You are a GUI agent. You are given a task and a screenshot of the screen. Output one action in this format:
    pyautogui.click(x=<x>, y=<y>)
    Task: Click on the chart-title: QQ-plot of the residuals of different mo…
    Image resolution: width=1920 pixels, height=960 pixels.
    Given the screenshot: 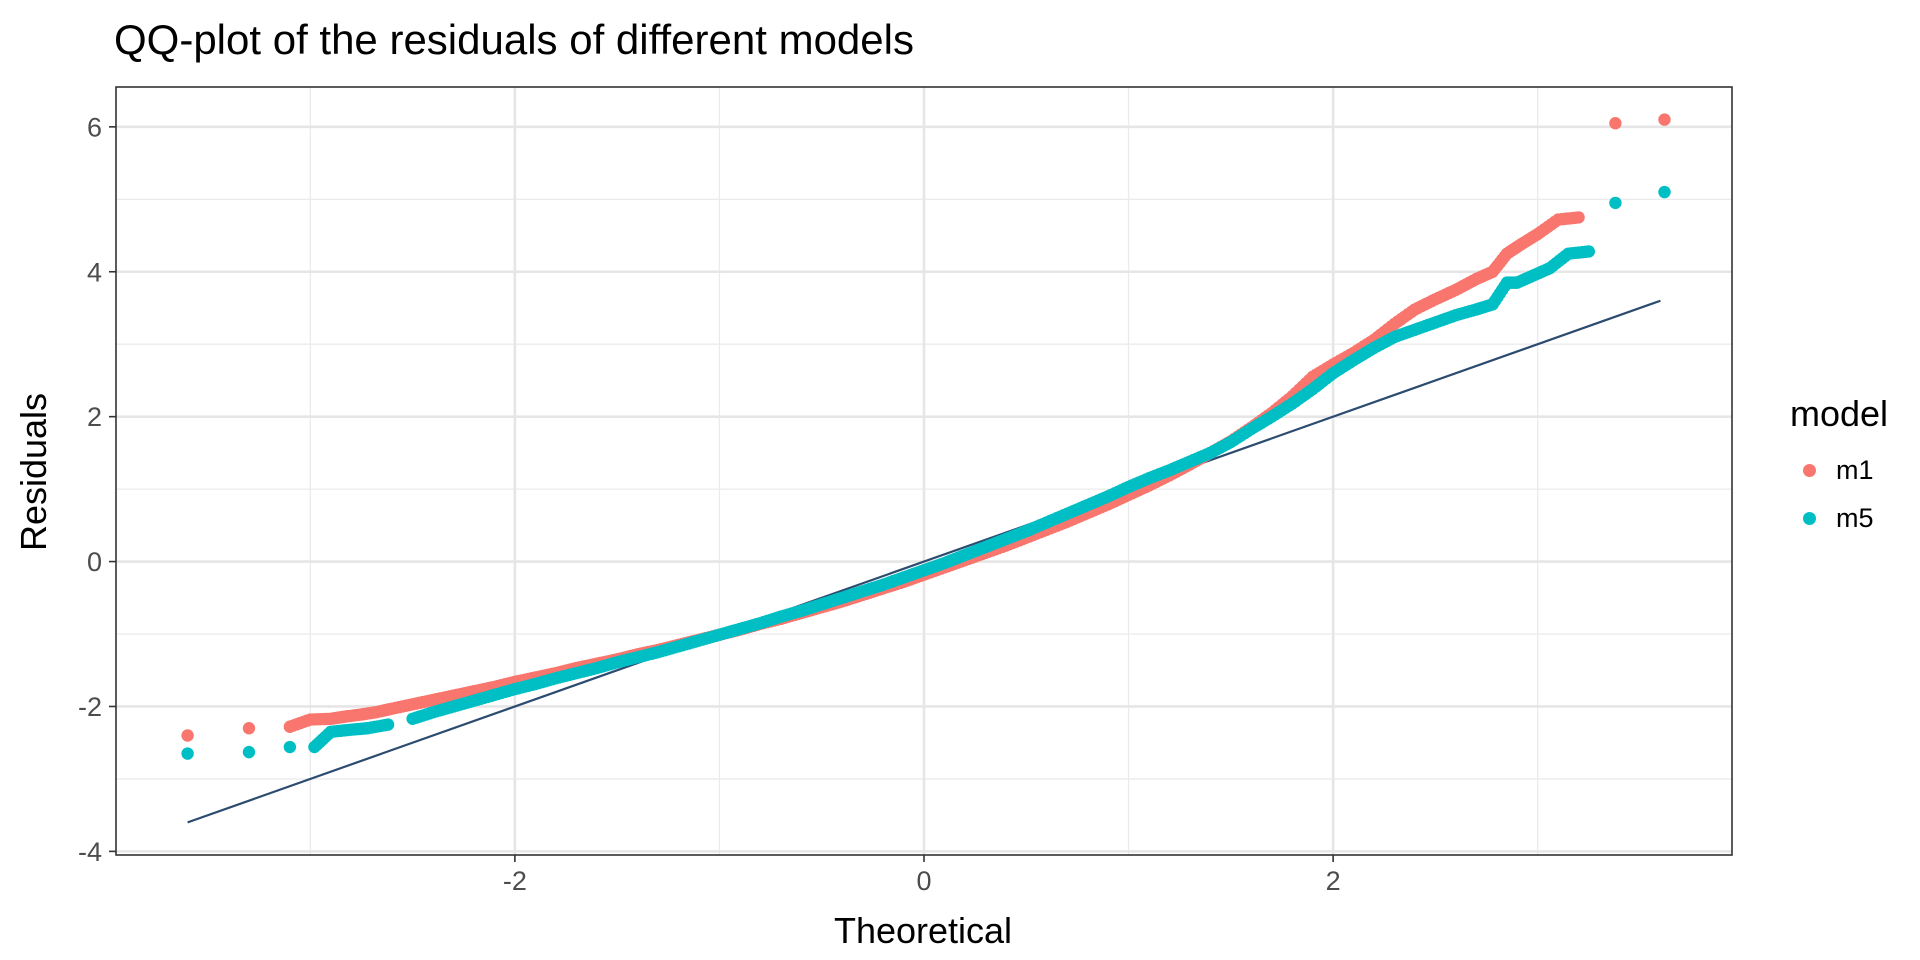 What is the action you would take?
    pyautogui.click(x=514, y=39)
    